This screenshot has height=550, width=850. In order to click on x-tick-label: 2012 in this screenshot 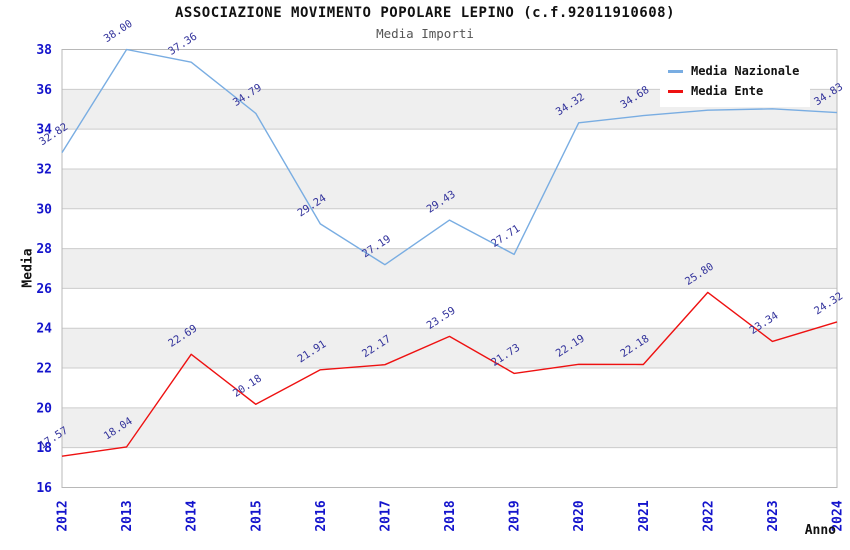, I will do `click(63, 515)`.